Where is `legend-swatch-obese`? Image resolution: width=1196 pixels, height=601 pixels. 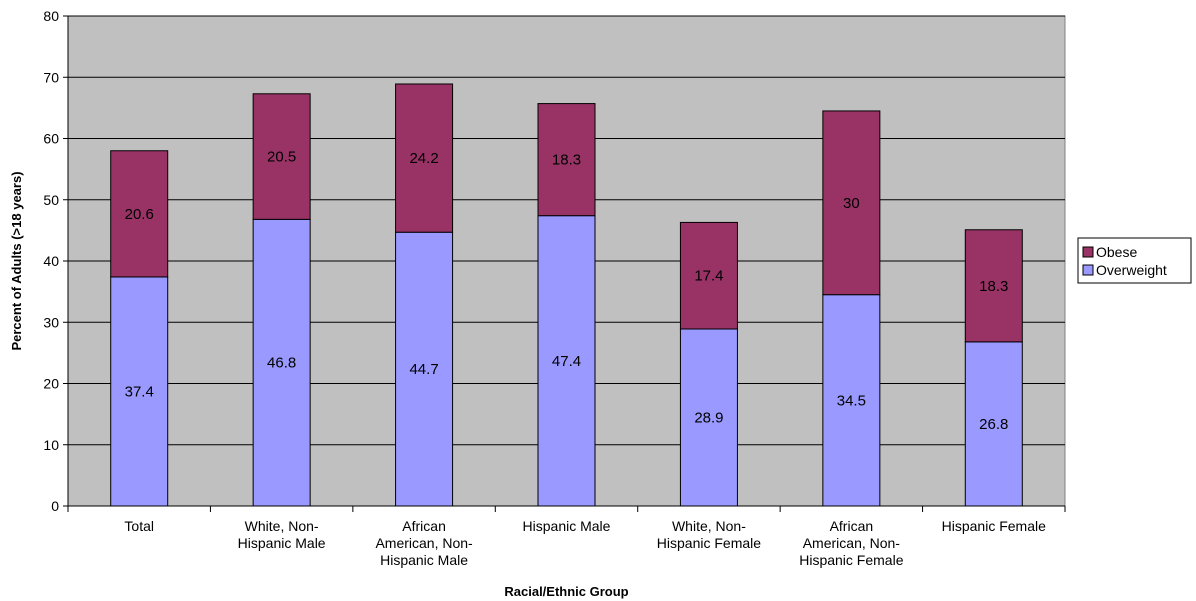 legend-swatch-obese is located at coordinates (1088, 252).